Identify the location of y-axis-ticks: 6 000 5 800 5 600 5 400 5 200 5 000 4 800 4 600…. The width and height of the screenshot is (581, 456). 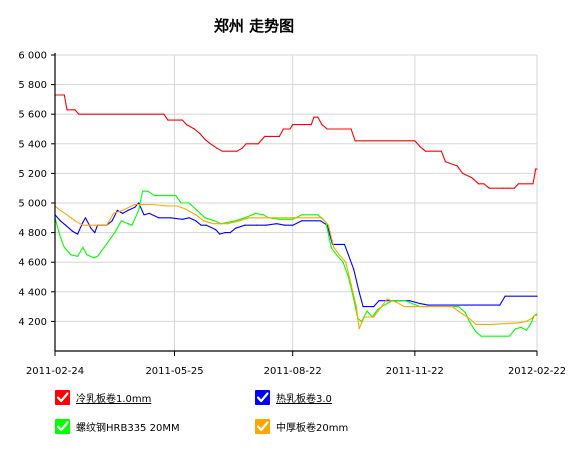
(36, 189).